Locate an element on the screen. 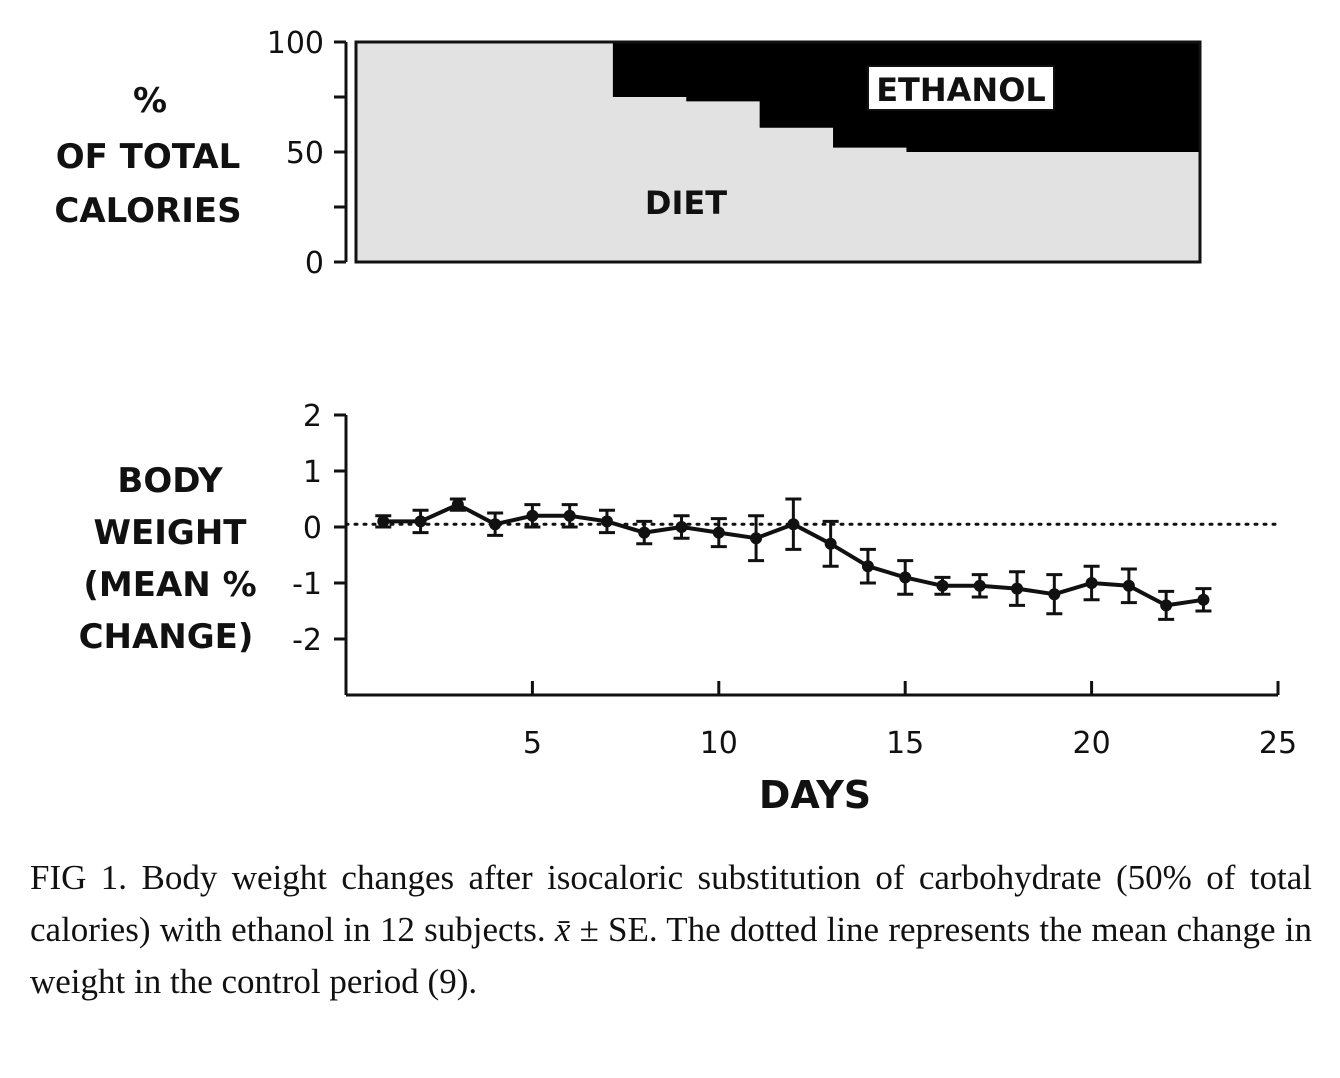 The image size is (1340, 1078). top-y-tick-label-50: 50 is located at coordinates (305, 153).